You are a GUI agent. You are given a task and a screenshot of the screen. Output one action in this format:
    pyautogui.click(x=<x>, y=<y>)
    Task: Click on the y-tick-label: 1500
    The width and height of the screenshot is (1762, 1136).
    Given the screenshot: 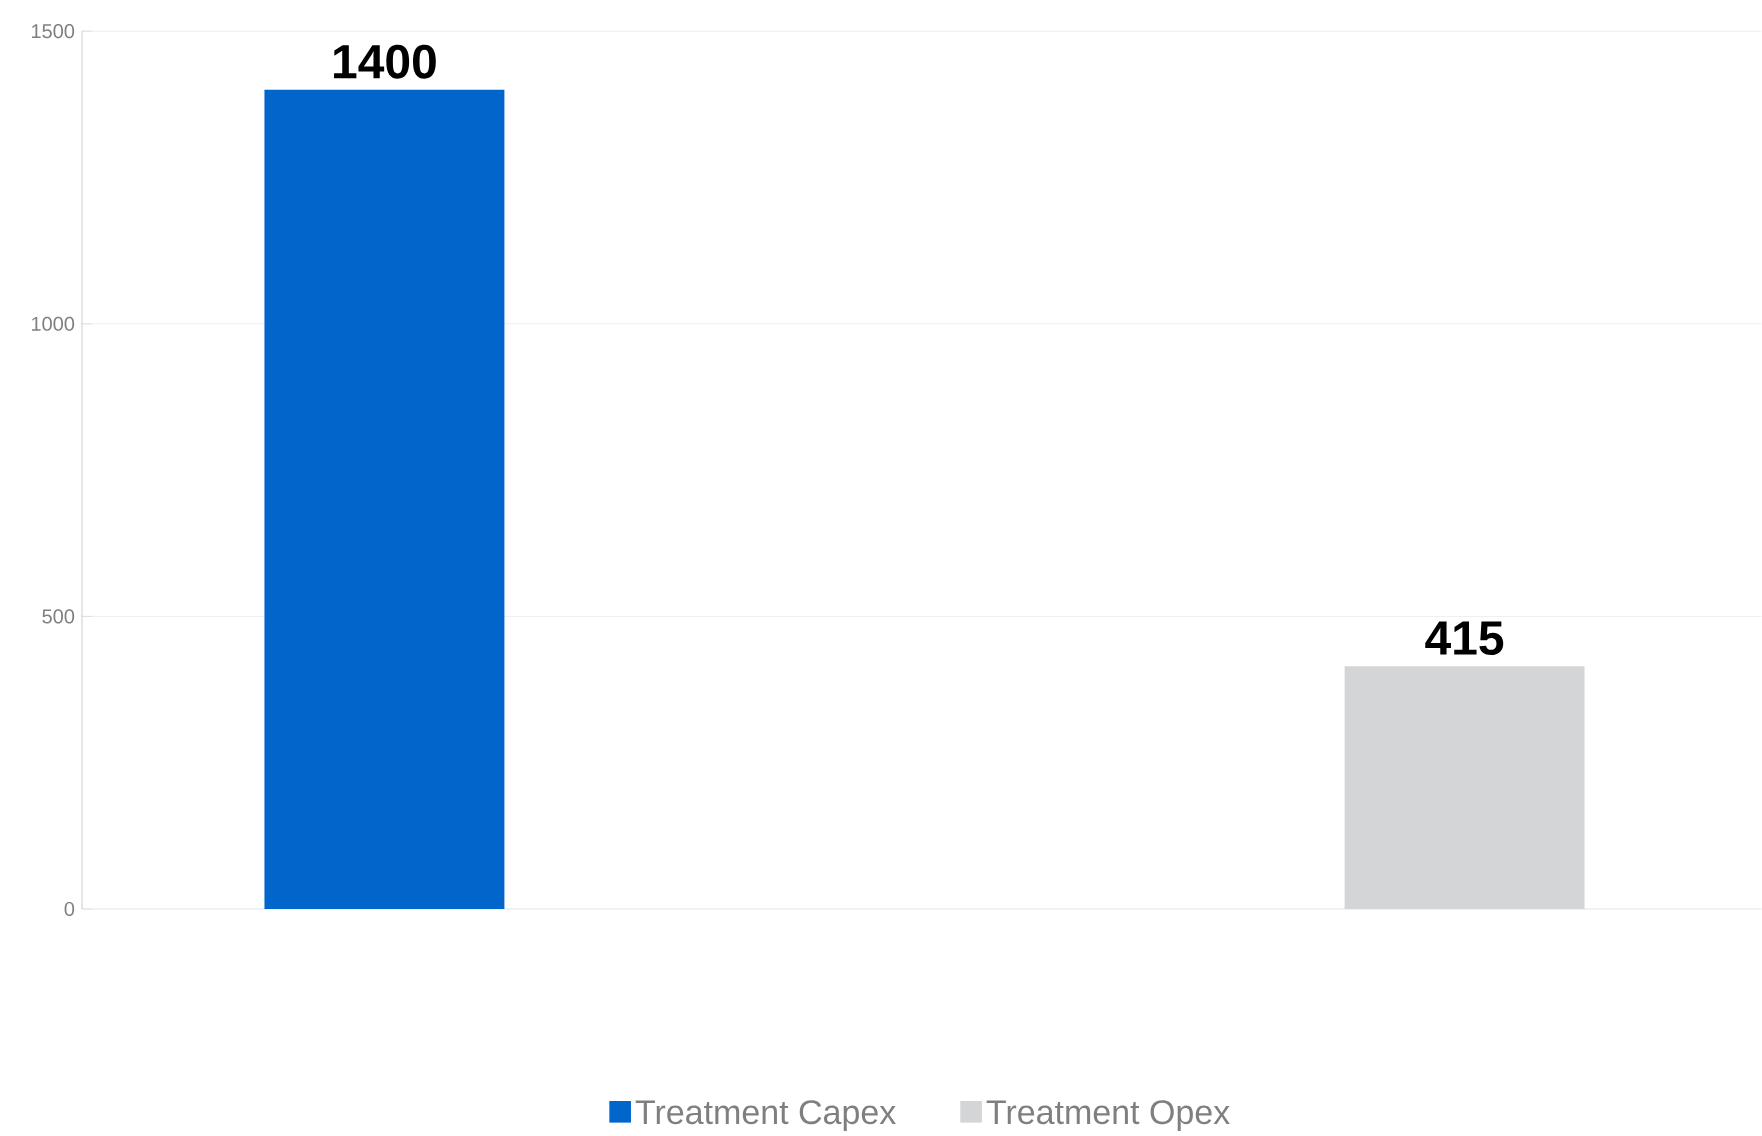 What is the action you would take?
    pyautogui.click(x=53, y=31)
    